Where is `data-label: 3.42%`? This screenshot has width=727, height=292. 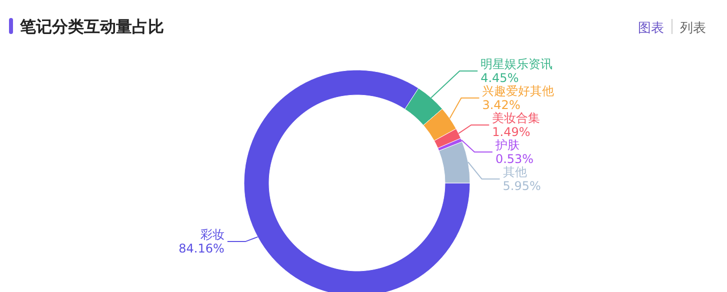 data-label: 3.42% is located at coordinates (501, 105).